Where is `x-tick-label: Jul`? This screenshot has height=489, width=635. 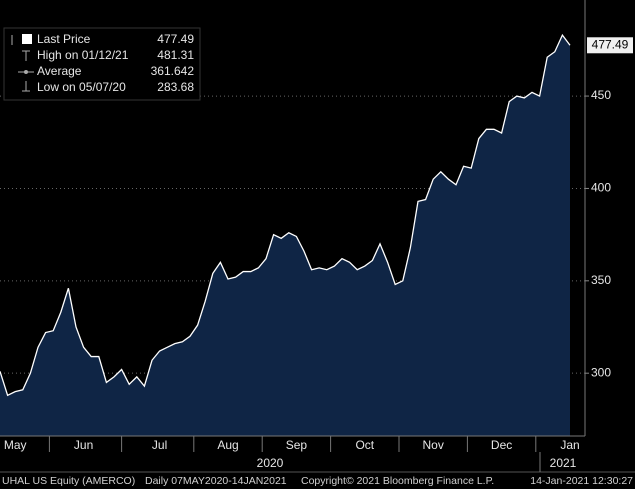 x-tick-label: Jul is located at coordinates (159, 445).